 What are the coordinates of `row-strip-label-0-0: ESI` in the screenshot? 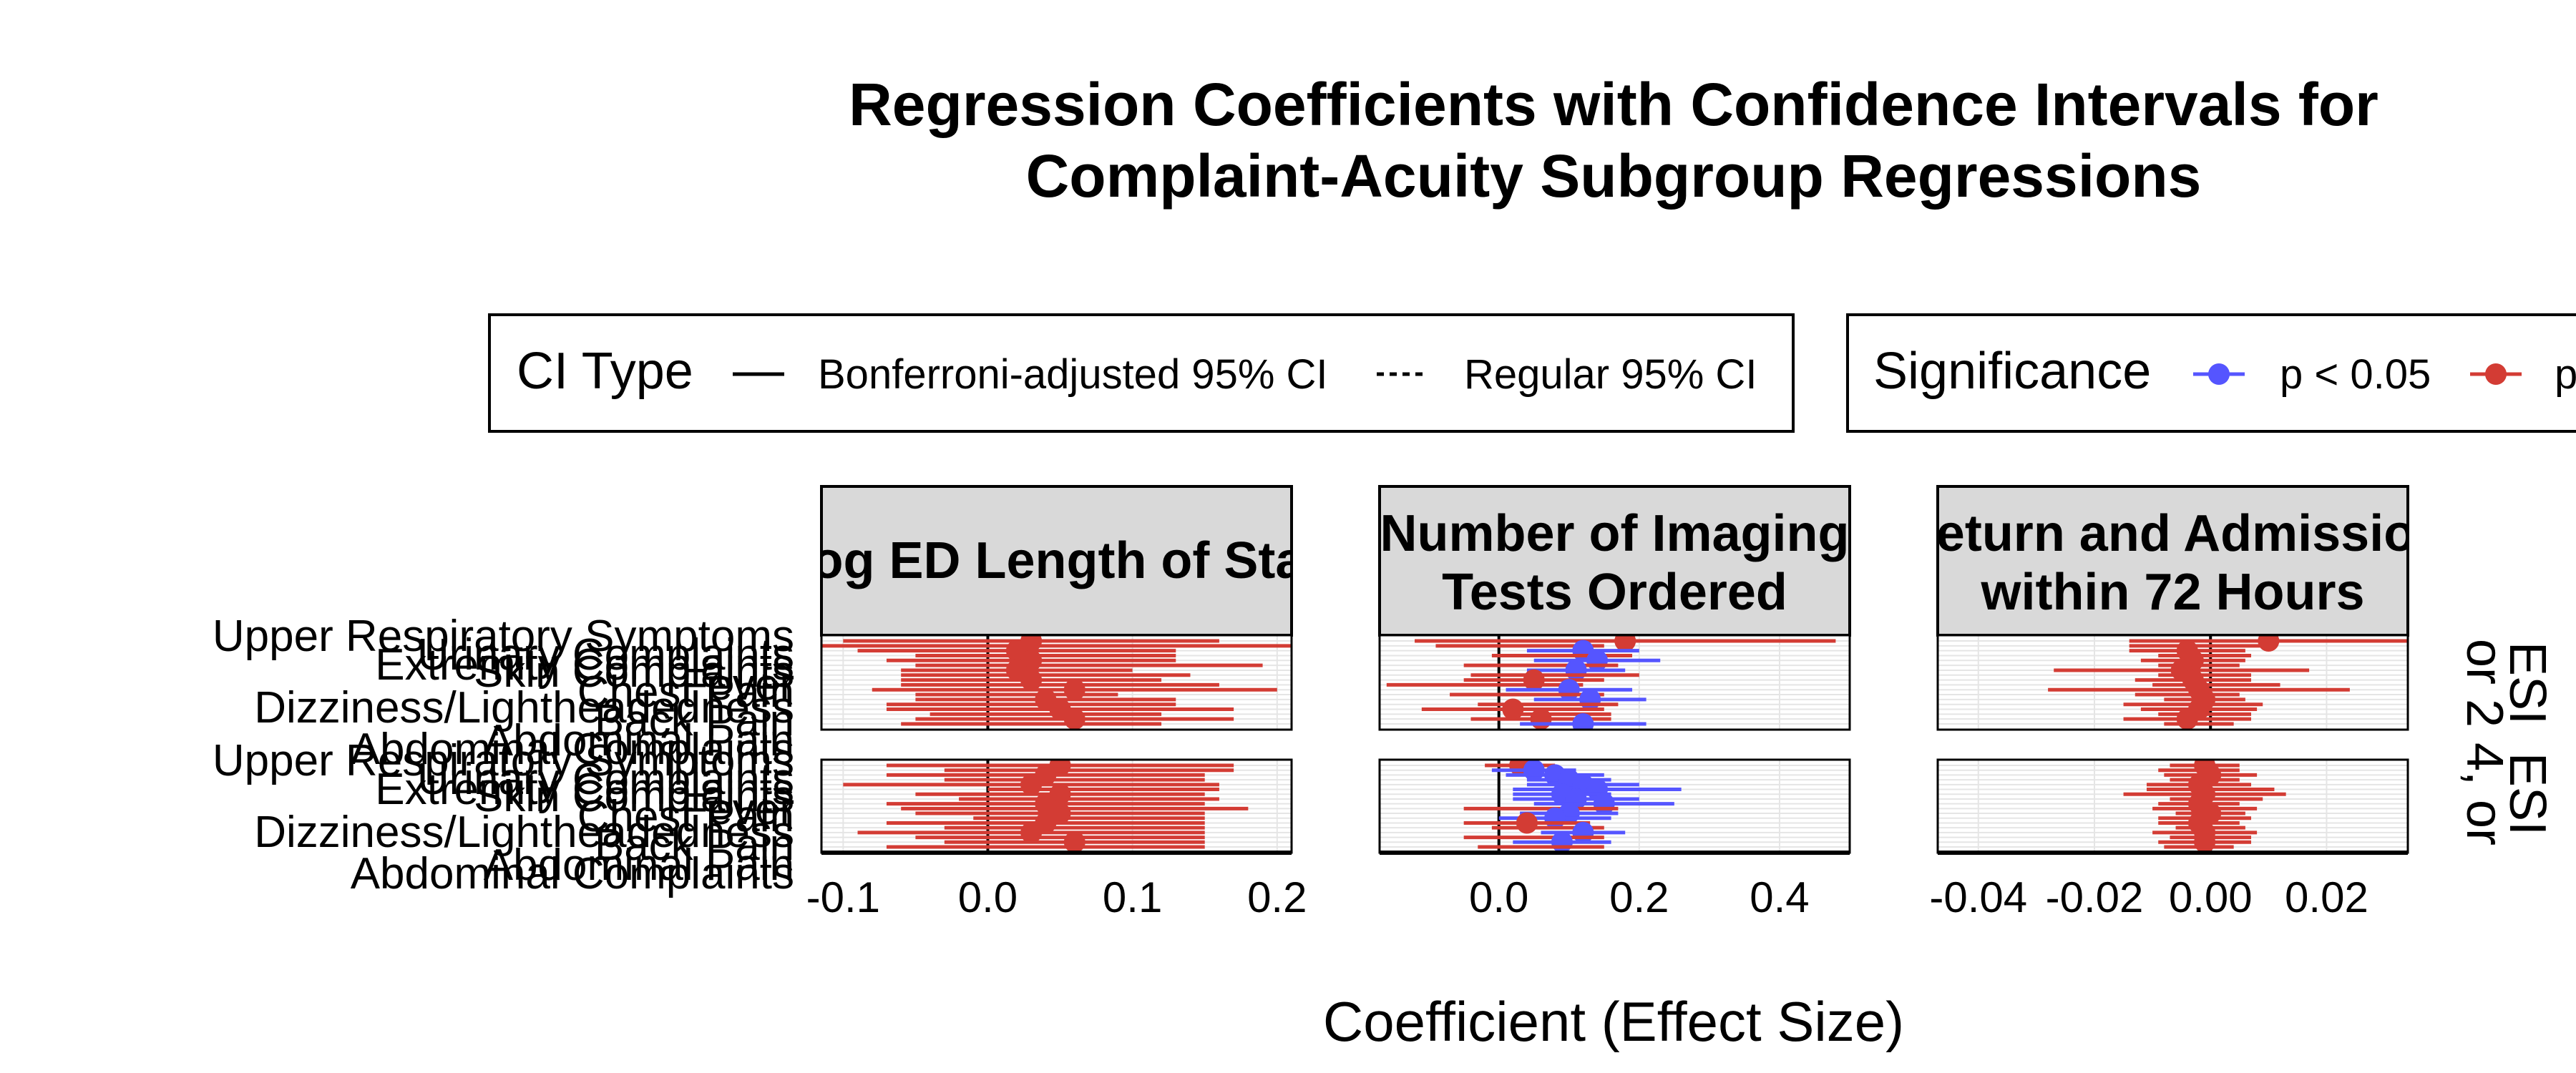 It's located at (2527, 684).